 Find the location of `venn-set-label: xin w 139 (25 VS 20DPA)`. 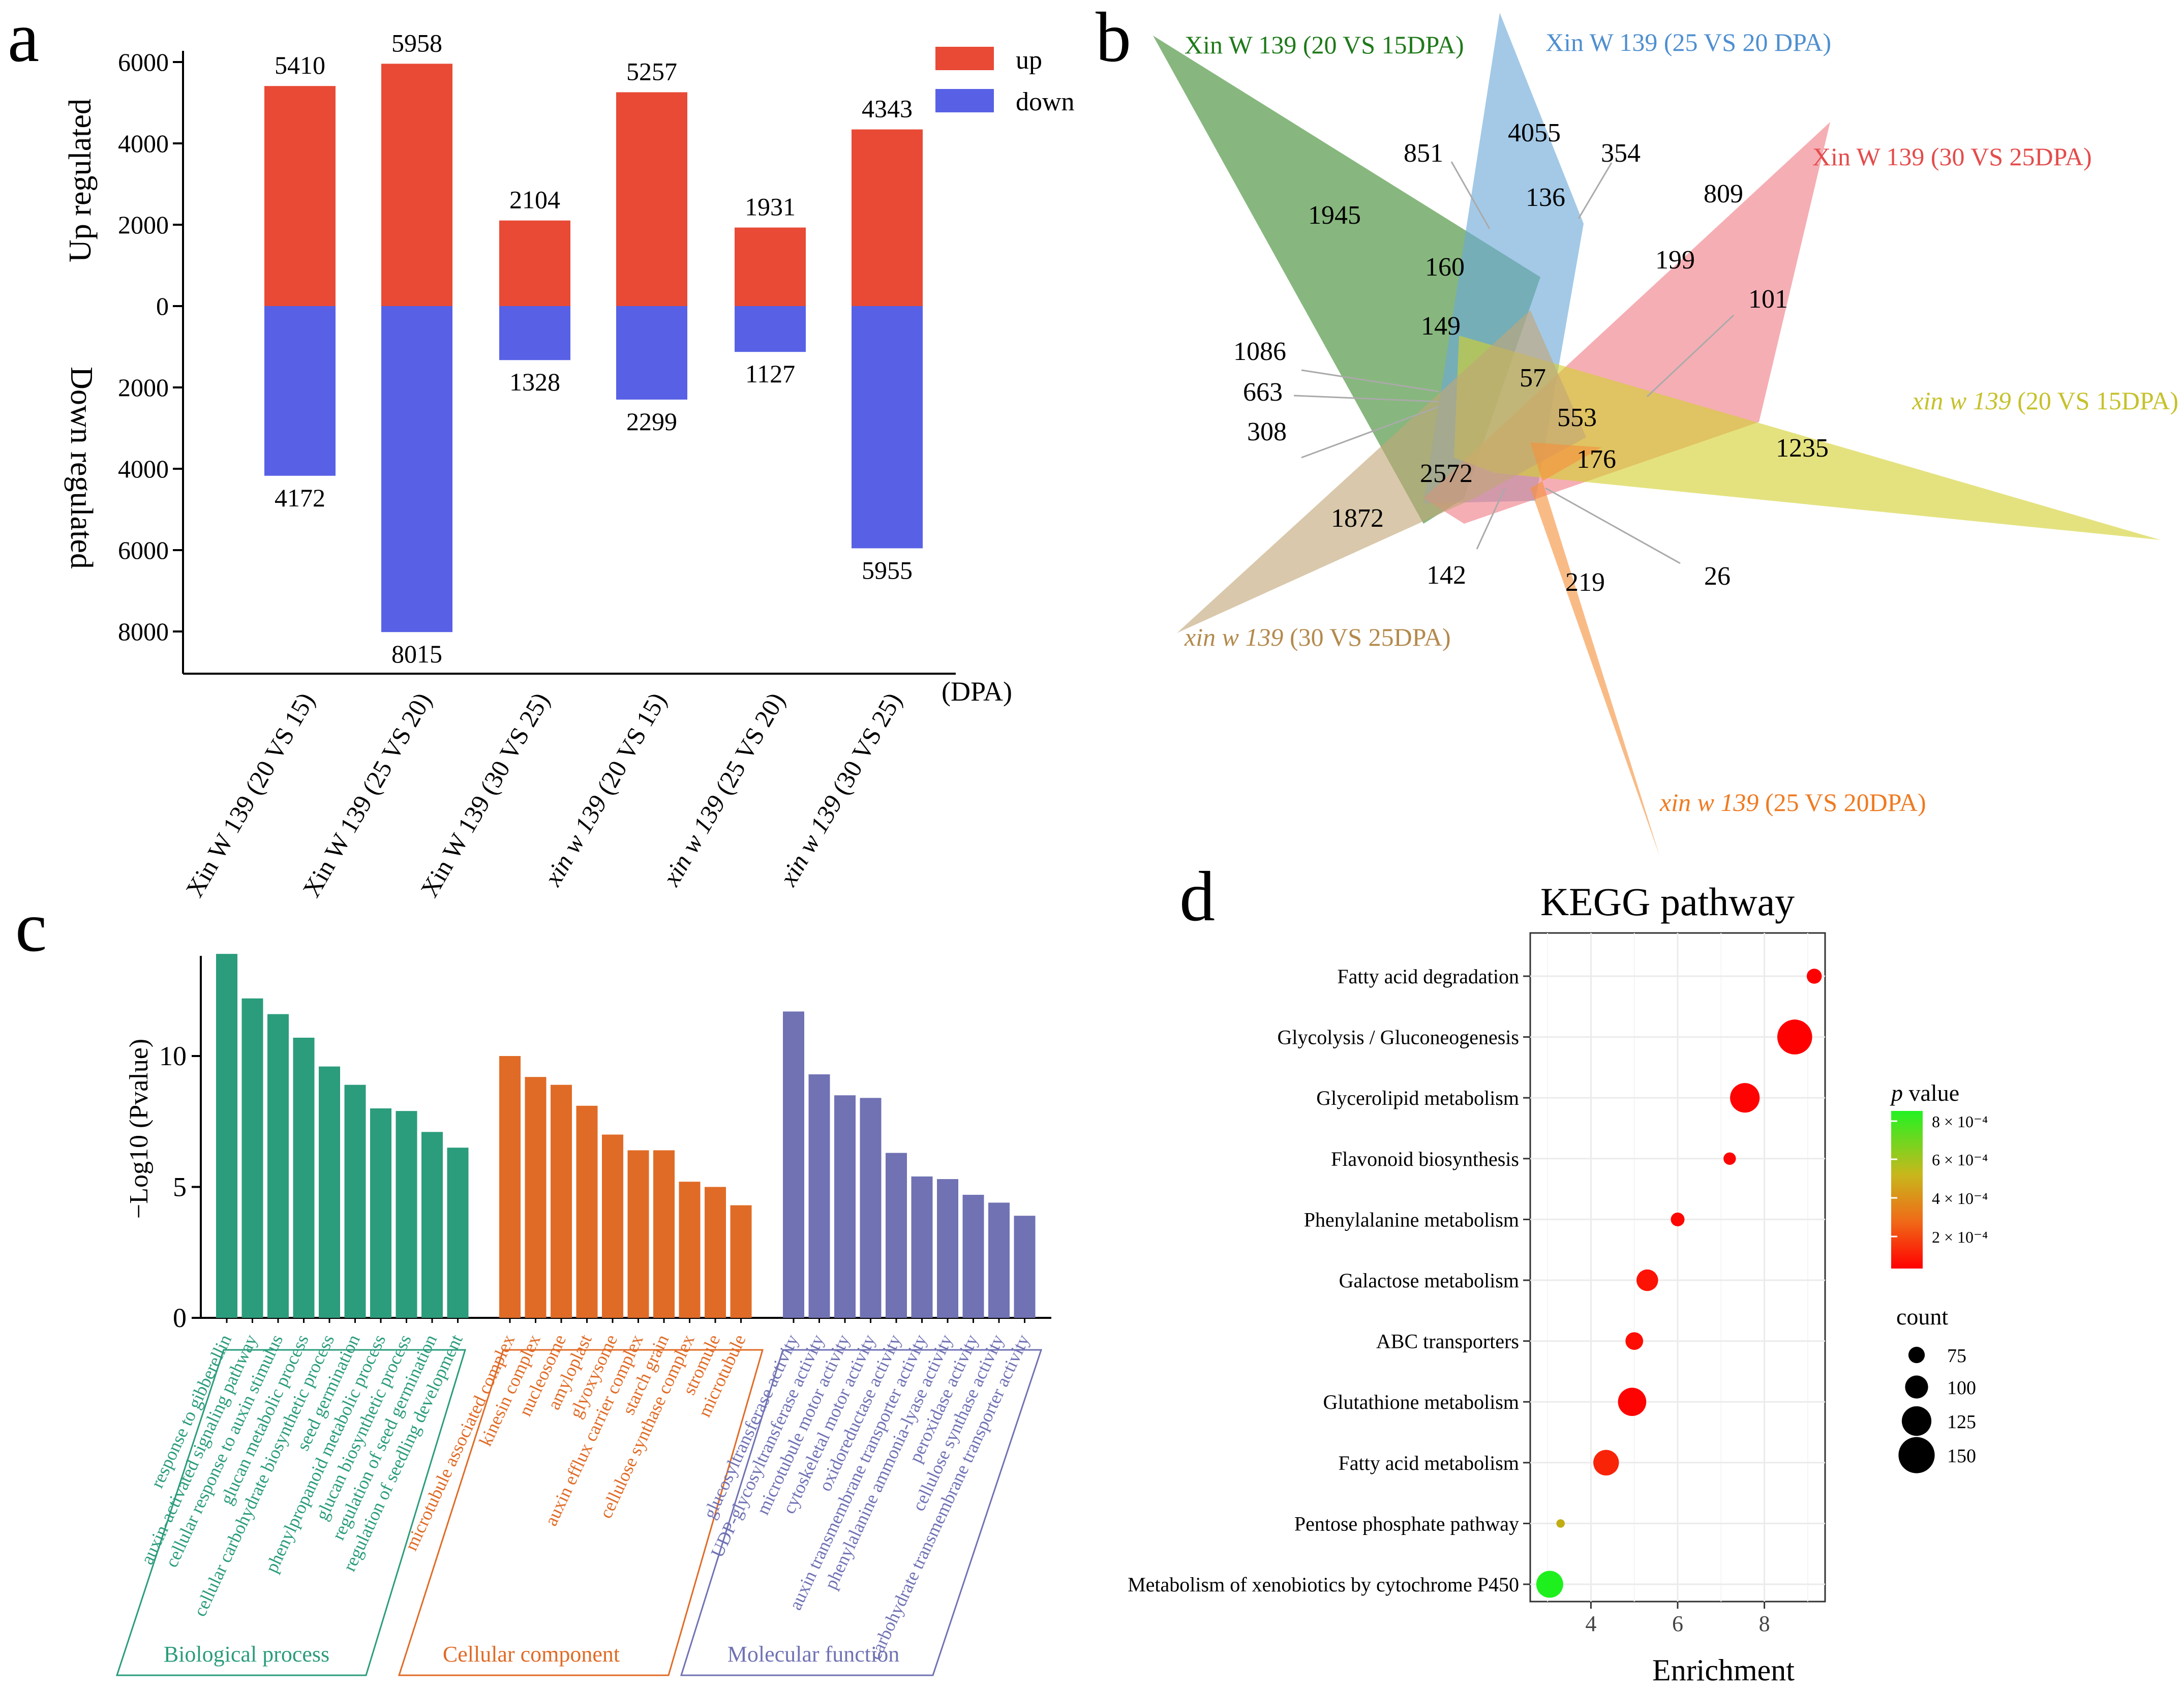

venn-set-label: xin w 139 (25 VS 20DPA) is located at coordinates (1792, 803).